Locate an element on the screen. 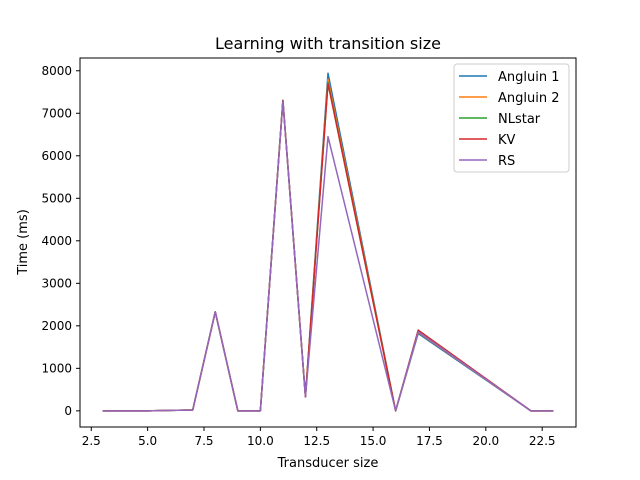 The height and width of the screenshot is (480, 640). y-tick-label: 7000 is located at coordinates (56, 113).